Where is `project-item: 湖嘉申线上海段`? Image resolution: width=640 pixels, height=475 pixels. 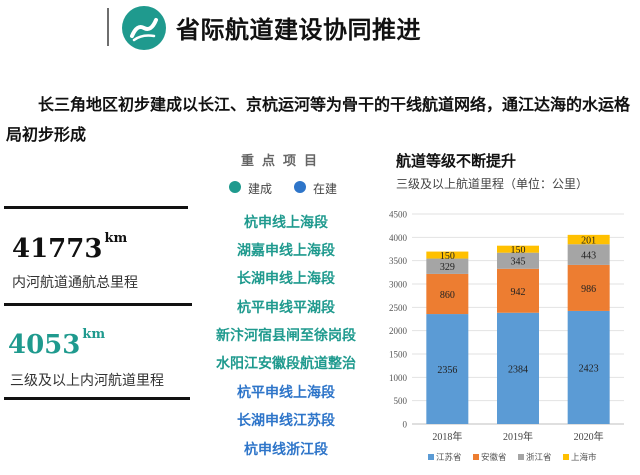
project-item: 湖嘉申线上海段 is located at coordinates (286, 251).